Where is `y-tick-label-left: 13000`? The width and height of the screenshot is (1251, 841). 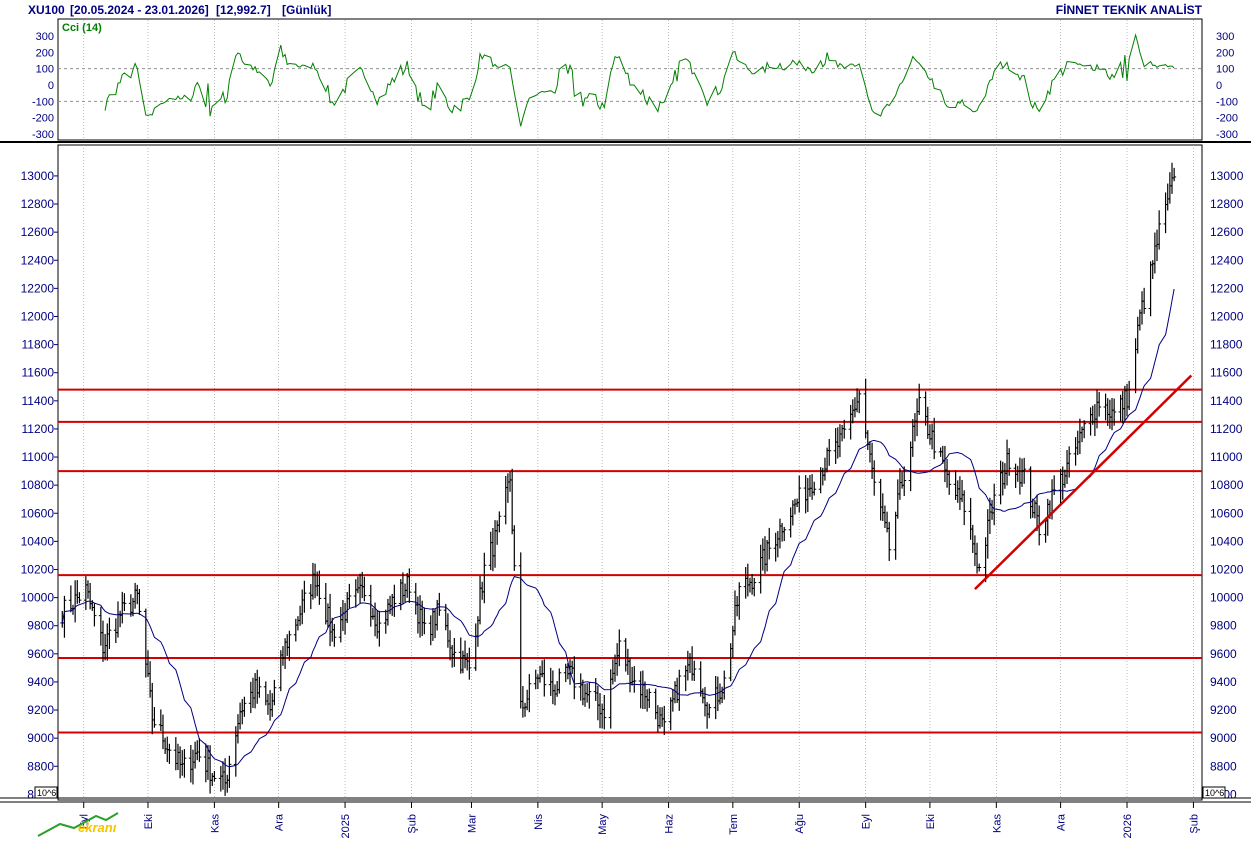
y-tick-label-left: 13000 is located at coordinates (38, 176).